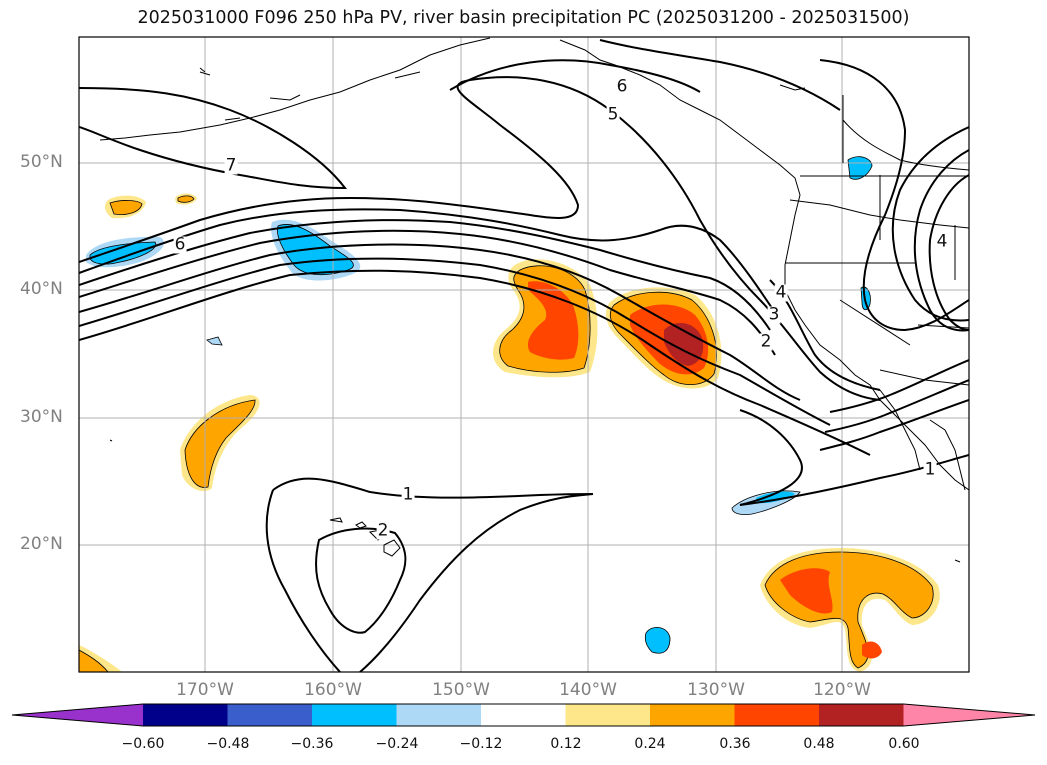  Describe the element at coordinates (77, 715) in the screenshot. I see `colorbar-extend-min` at that location.